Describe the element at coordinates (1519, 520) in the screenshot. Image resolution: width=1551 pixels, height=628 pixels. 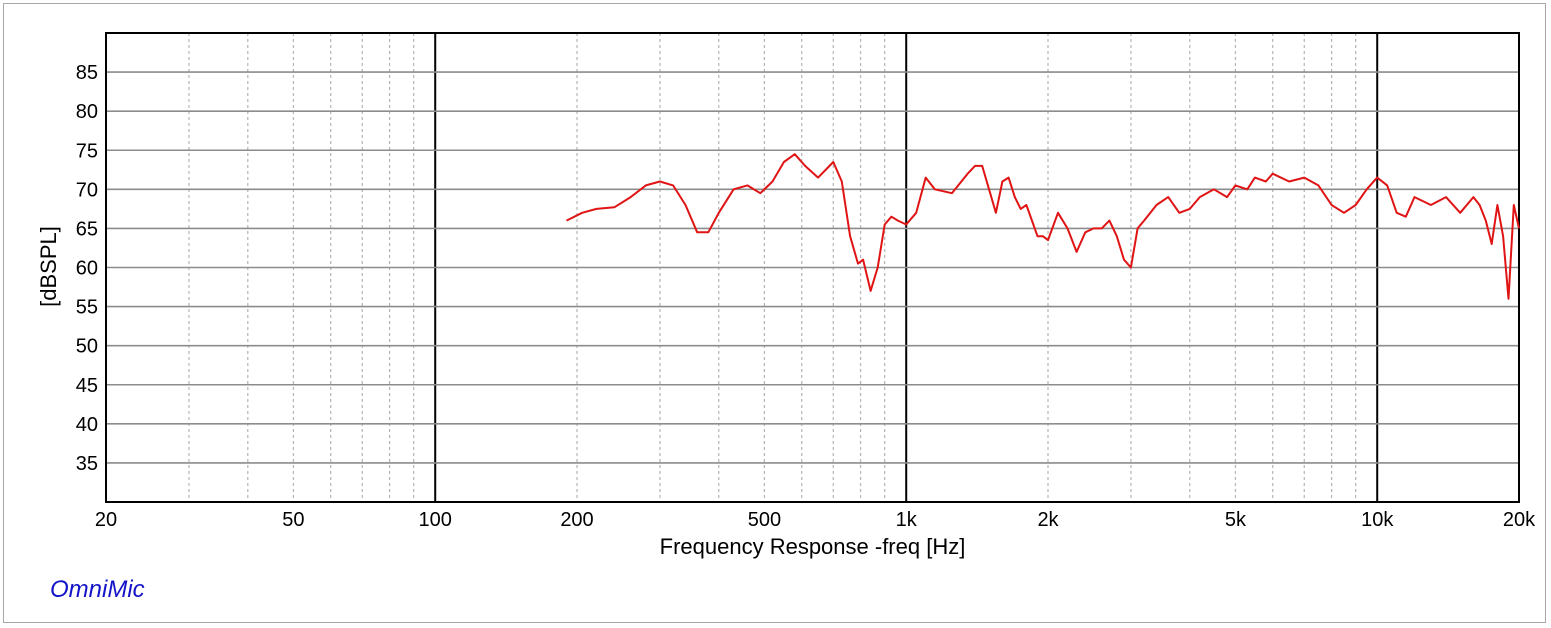
I see `x-tick-label: 20k` at that location.